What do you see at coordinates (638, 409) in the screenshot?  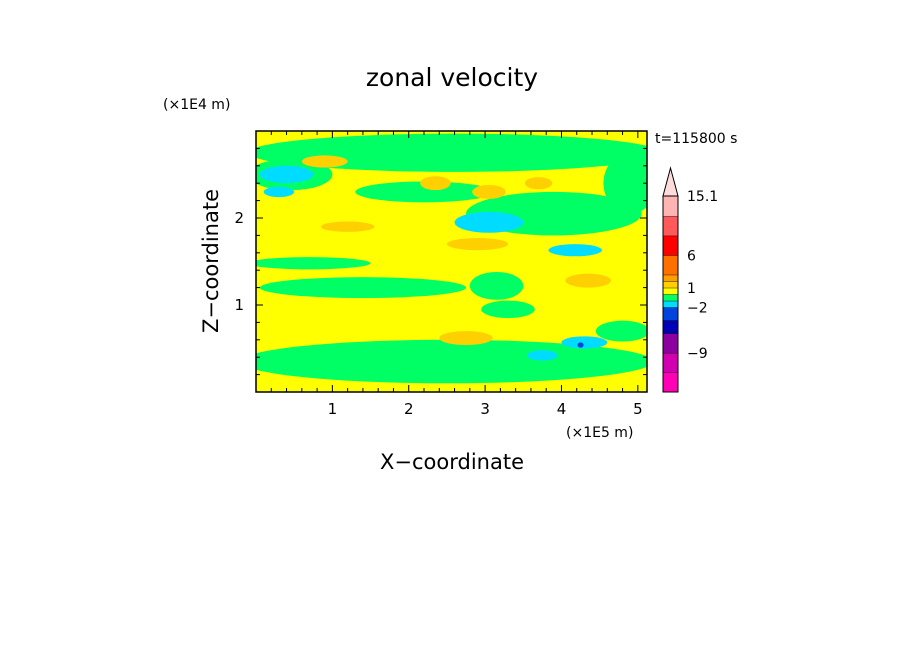 I see `x-tick-label: 5` at bounding box center [638, 409].